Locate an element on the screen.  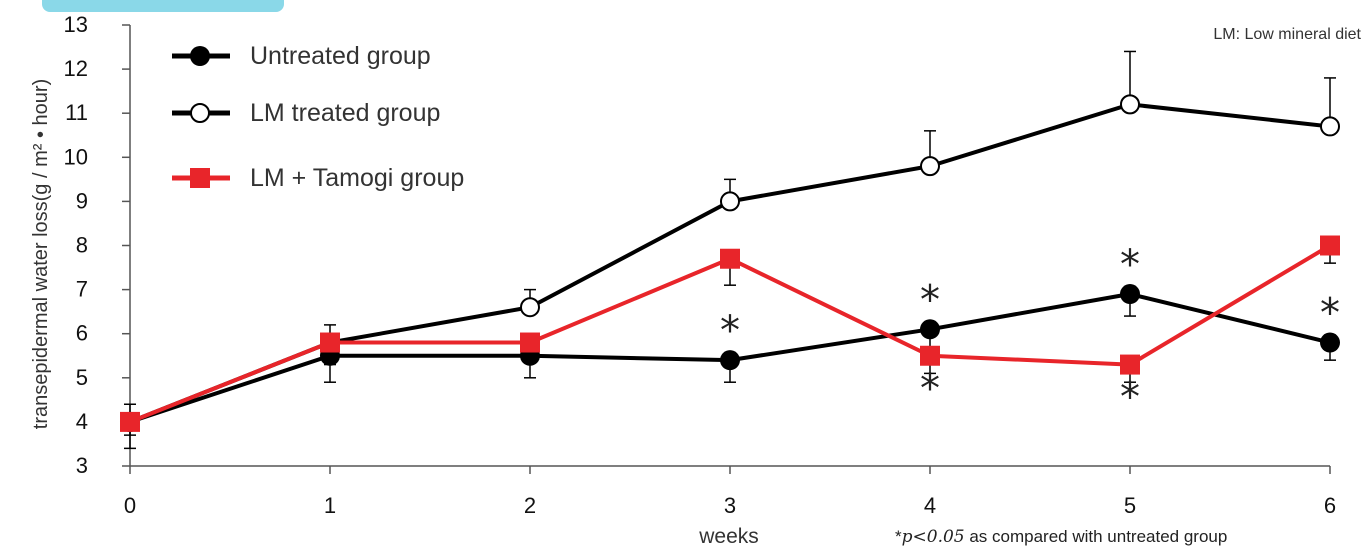
footnote-p: p is located at coordinates (907, 537).